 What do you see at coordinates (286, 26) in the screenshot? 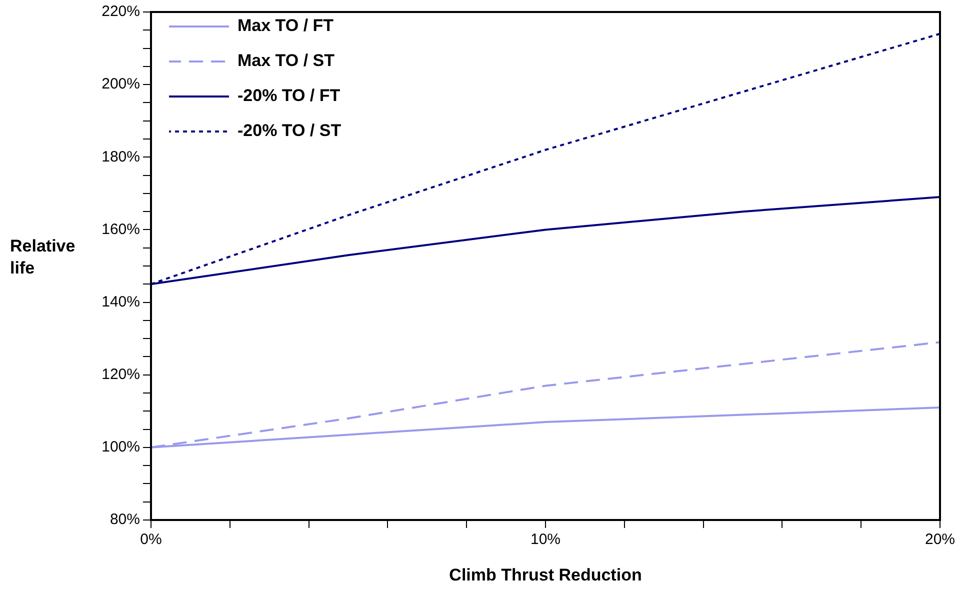
I see `legend-label: Max TO / FT` at bounding box center [286, 26].